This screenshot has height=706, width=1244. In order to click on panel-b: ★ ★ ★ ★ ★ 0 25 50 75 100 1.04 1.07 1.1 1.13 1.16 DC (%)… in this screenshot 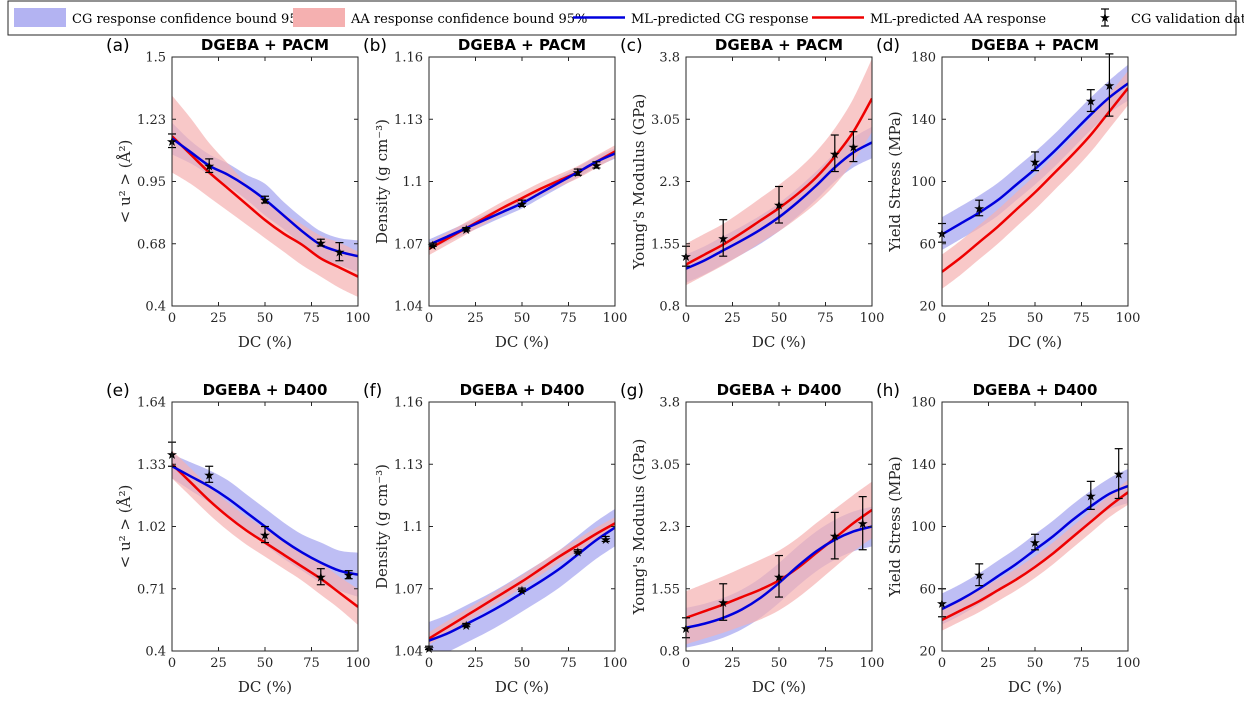, I will do `click(495, 193)`.